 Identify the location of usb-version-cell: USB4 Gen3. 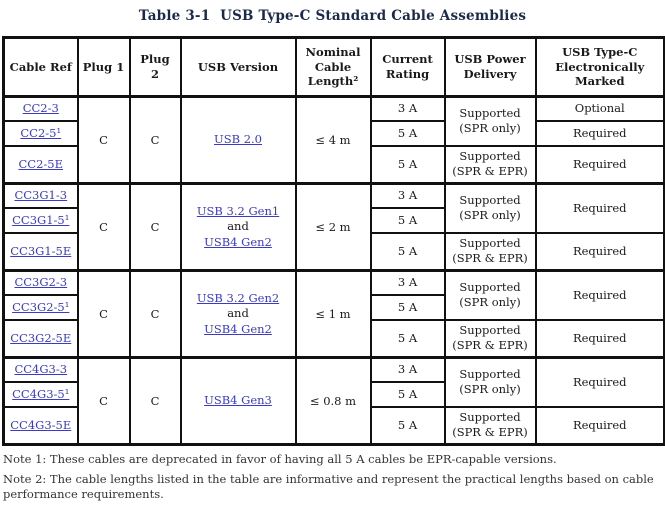
(238, 401).